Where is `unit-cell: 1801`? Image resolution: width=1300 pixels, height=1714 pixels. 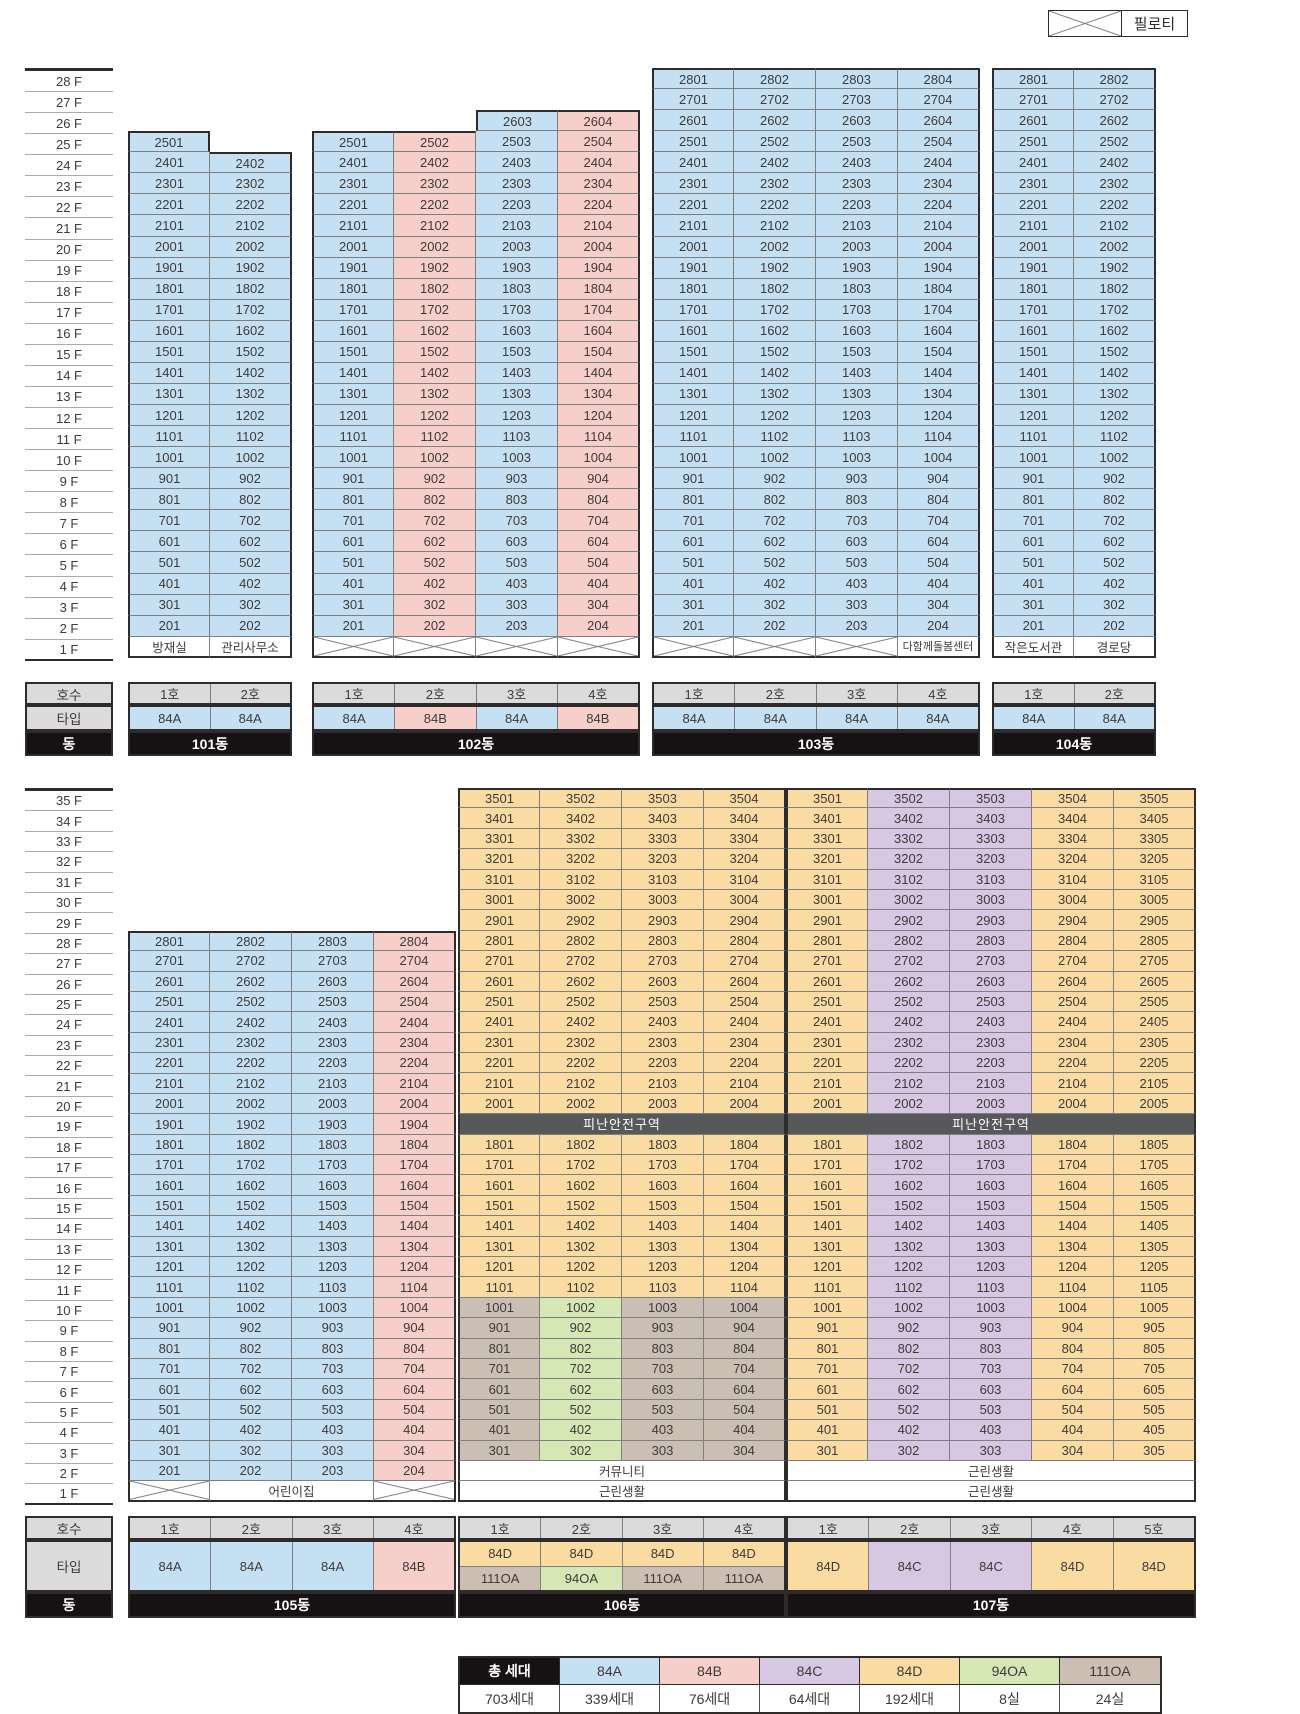
unit-cell: 1801 is located at coordinates (827, 1145).